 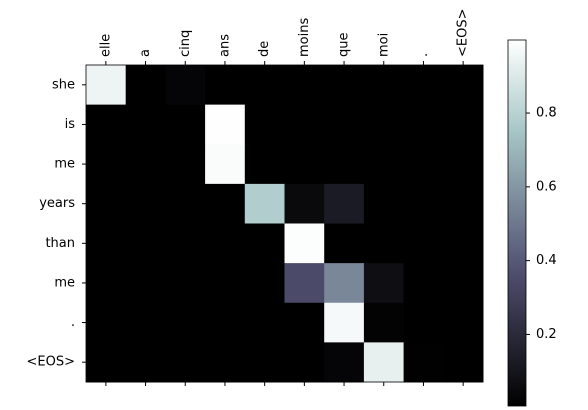 What do you see at coordinates (73, 322) in the screenshot?
I see `y-tick-label: .` at bounding box center [73, 322].